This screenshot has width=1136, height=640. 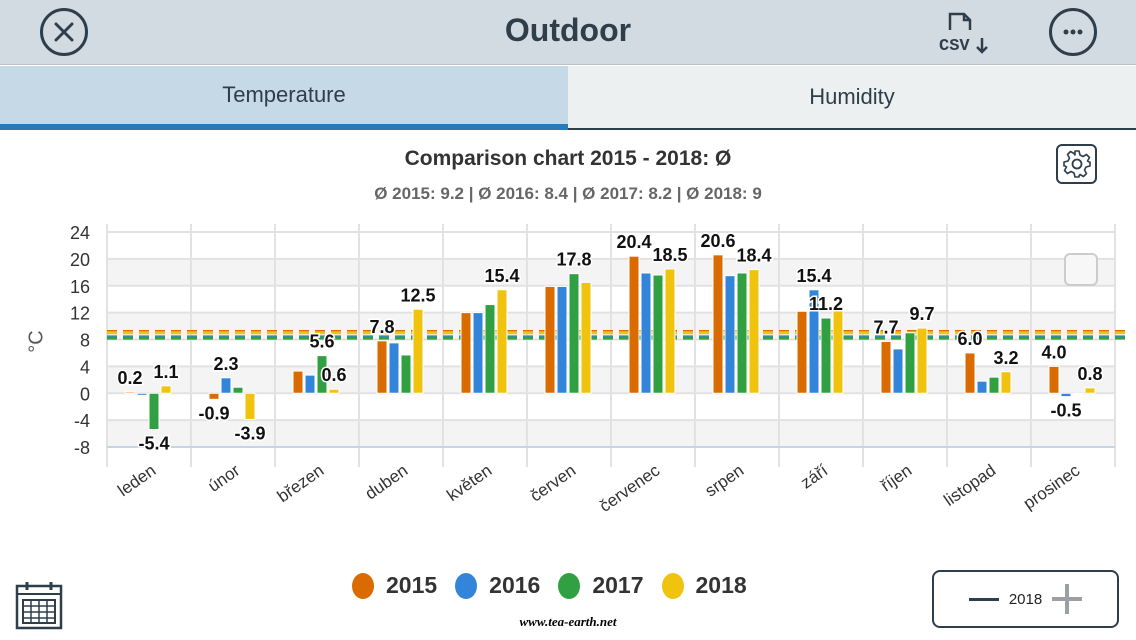 I want to click on x-tick-label: leden, so click(x=136, y=480).